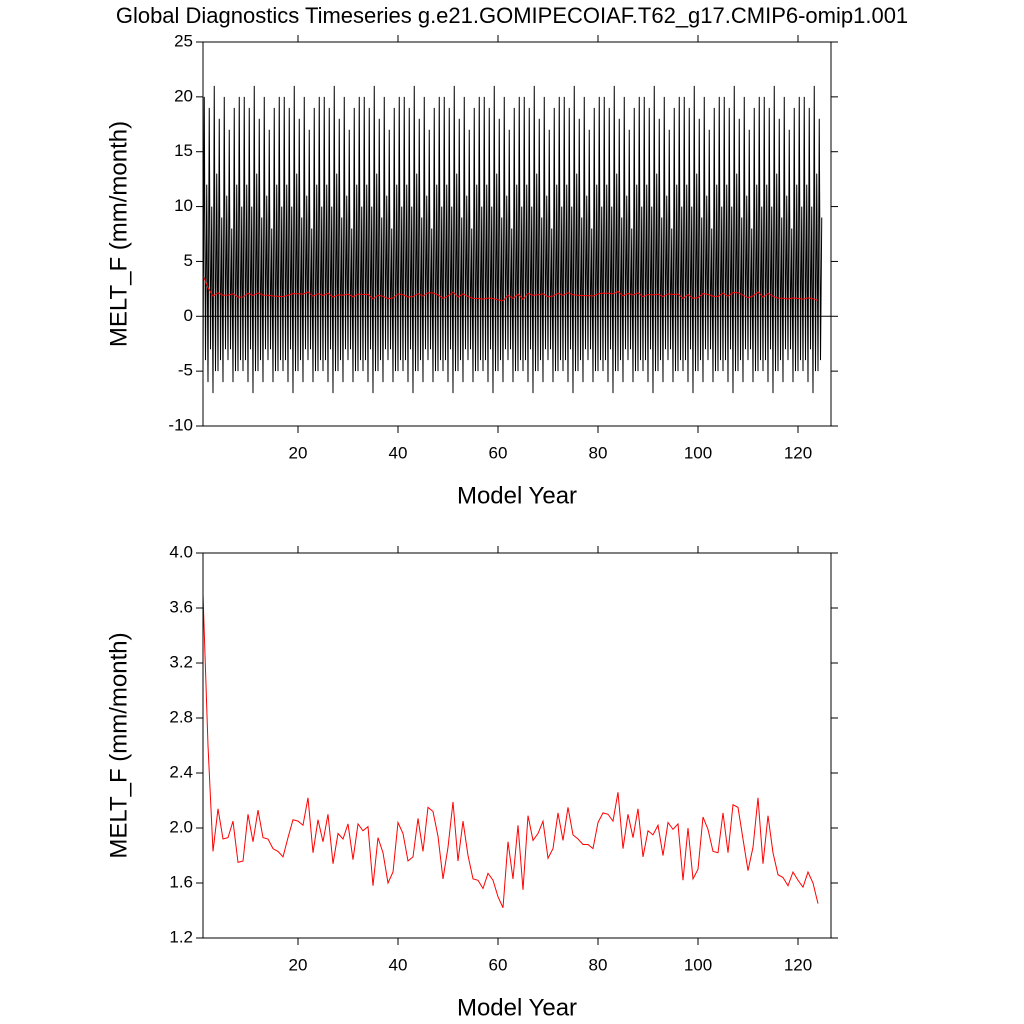 The width and height of the screenshot is (1024, 1024). What do you see at coordinates (181, 936) in the screenshot?
I see `y-tick-label: 1.2` at bounding box center [181, 936].